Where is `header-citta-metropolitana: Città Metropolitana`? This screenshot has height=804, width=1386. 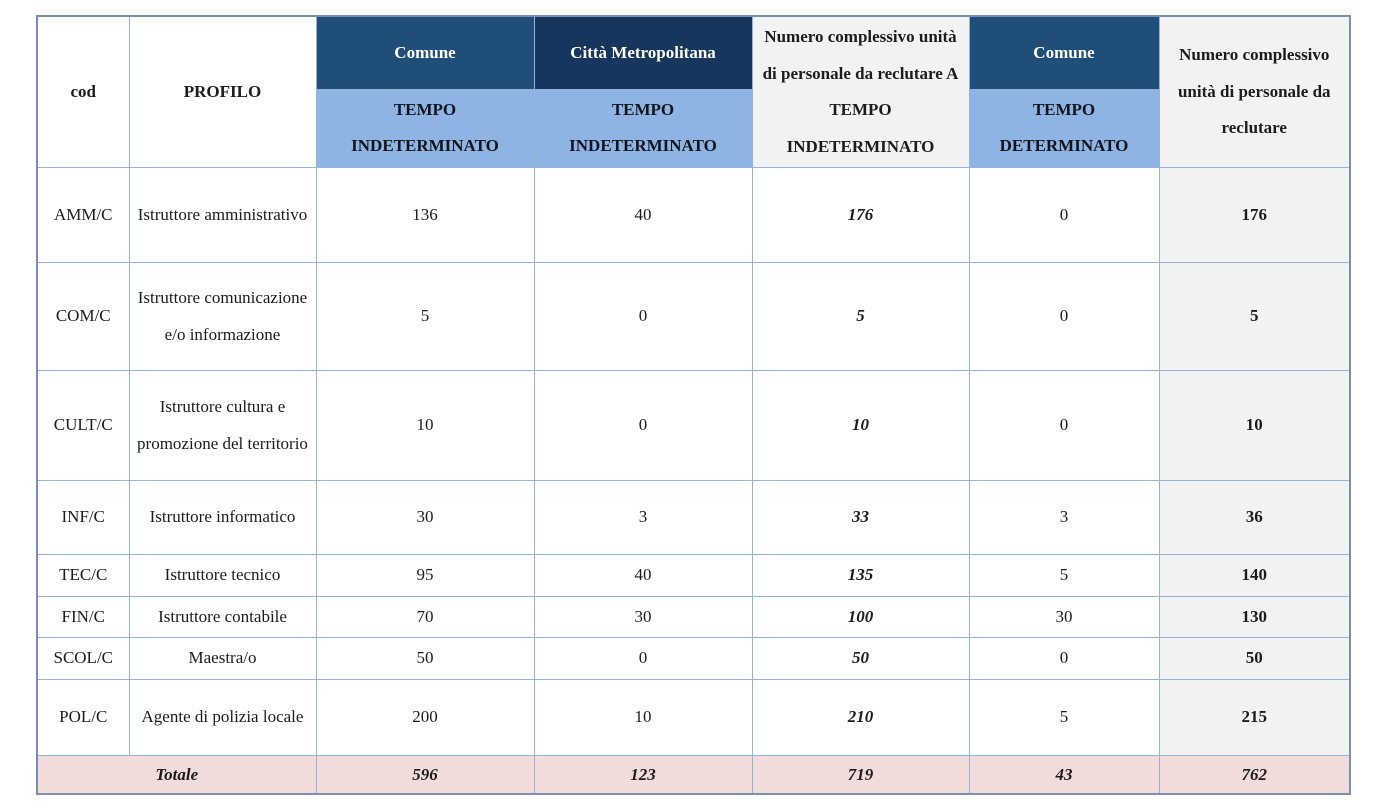 header-citta-metropolitana: Città Metropolitana is located at coordinates (643, 52).